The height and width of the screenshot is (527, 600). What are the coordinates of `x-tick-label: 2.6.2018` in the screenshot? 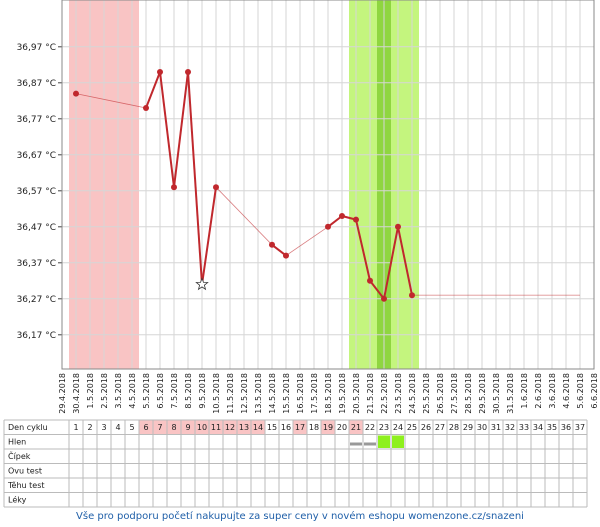 It's located at (538, 391).